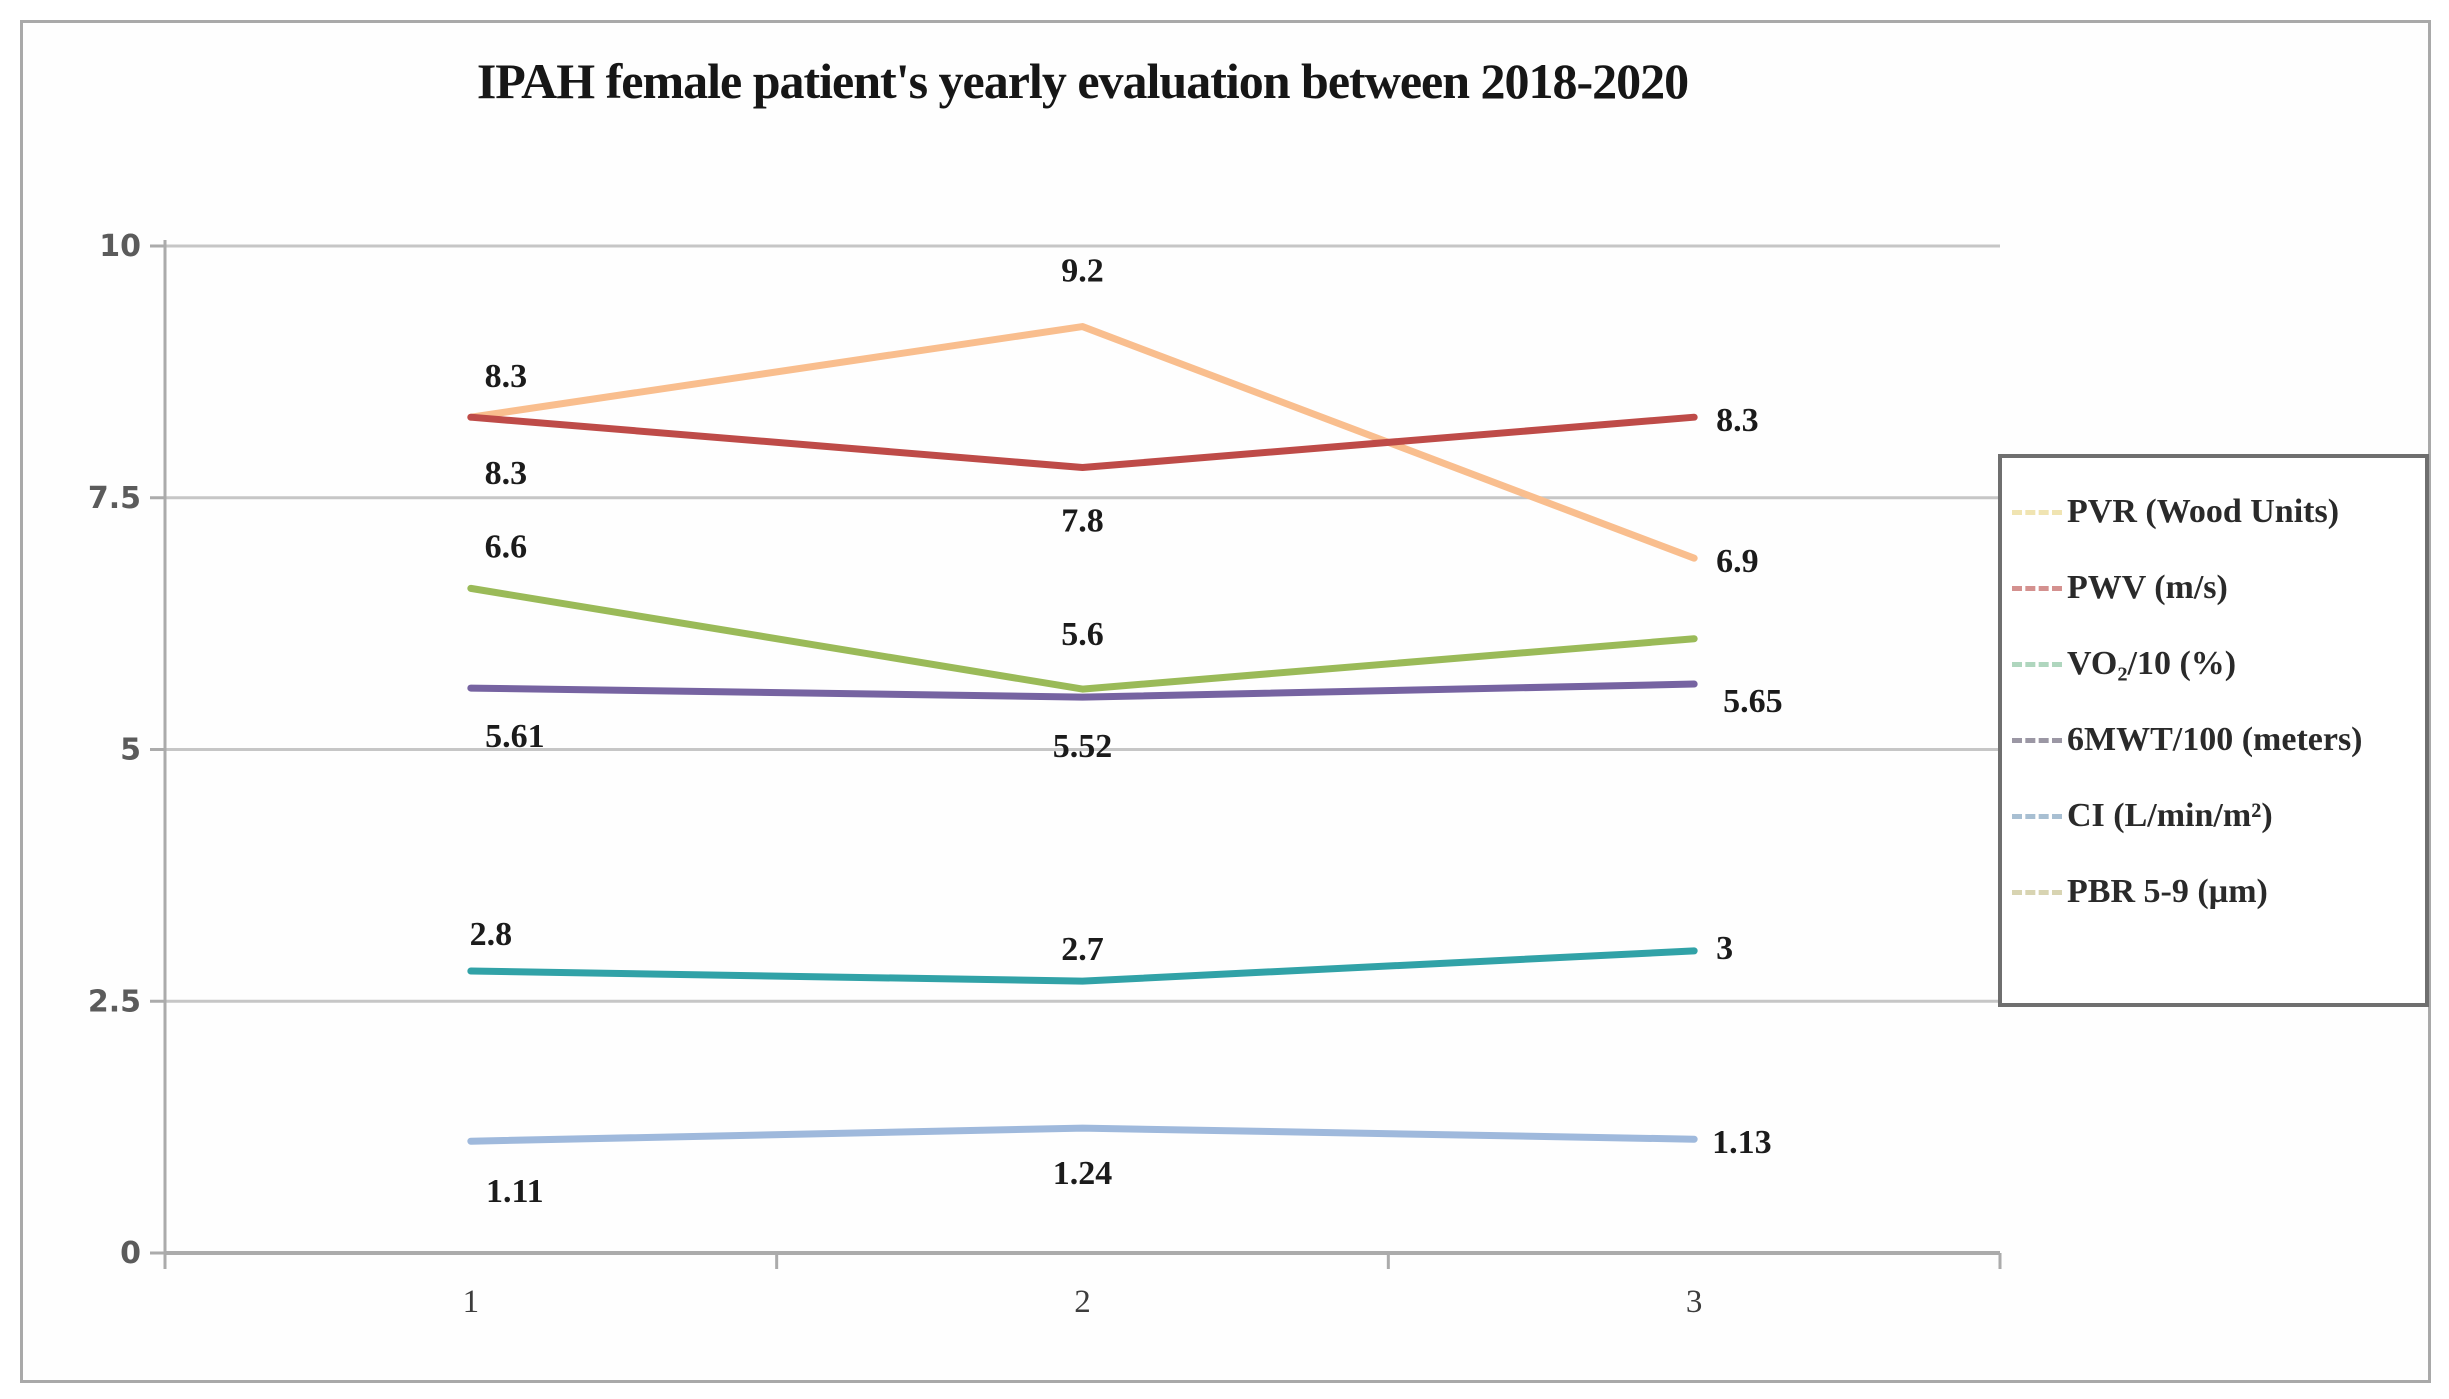 The width and height of the screenshot is (2449, 1399). What do you see at coordinates (2167, 891) in the screenshot?
I see `legend-label: PBR 5-9 (µm)` at bounding box center [2167, 891].